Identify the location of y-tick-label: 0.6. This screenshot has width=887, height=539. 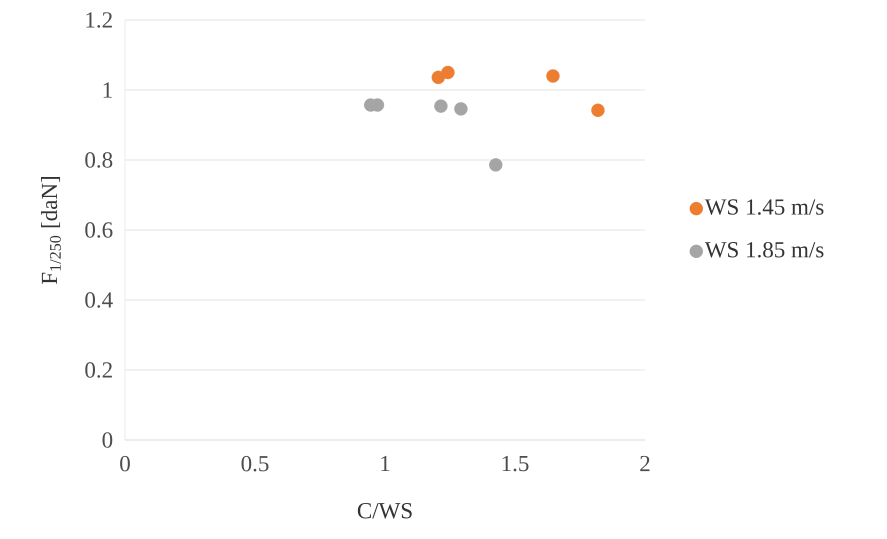
(98, 230).